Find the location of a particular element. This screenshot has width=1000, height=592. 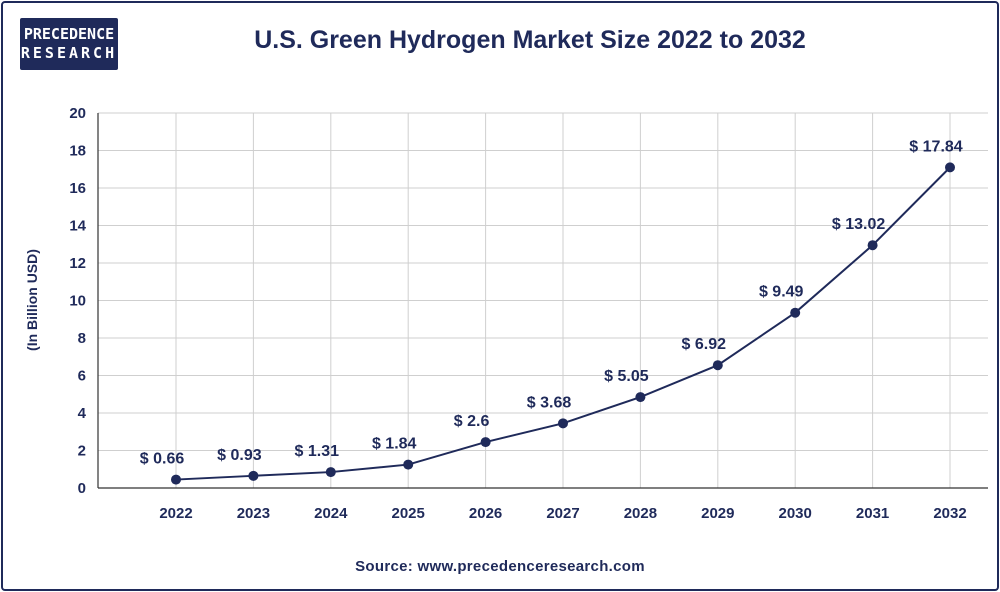

y-tick-label: 16 is located at coordinates (77, 188).